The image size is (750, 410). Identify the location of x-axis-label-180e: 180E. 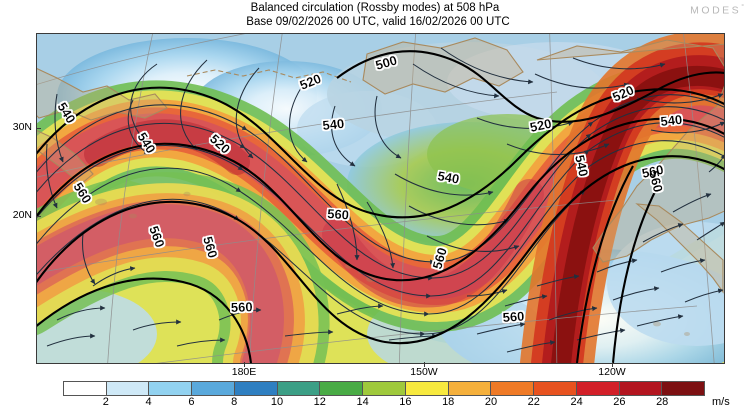
(244, 372).